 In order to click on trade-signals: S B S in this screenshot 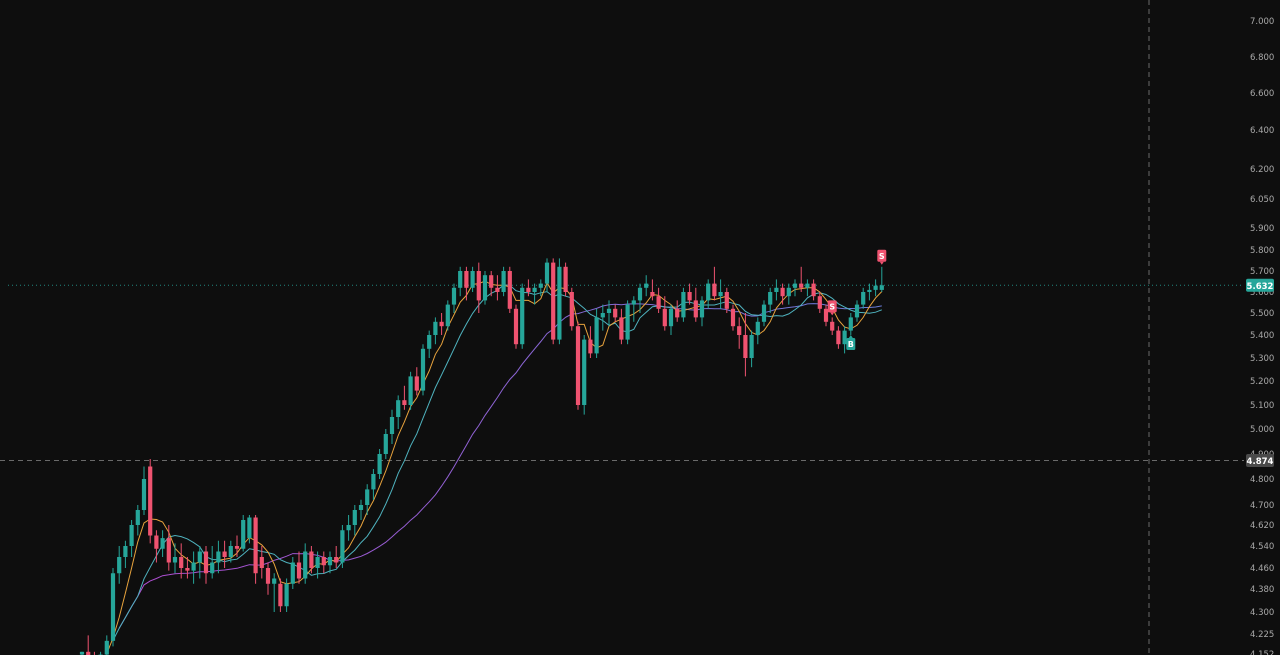, I will do `click(857, 299)`.